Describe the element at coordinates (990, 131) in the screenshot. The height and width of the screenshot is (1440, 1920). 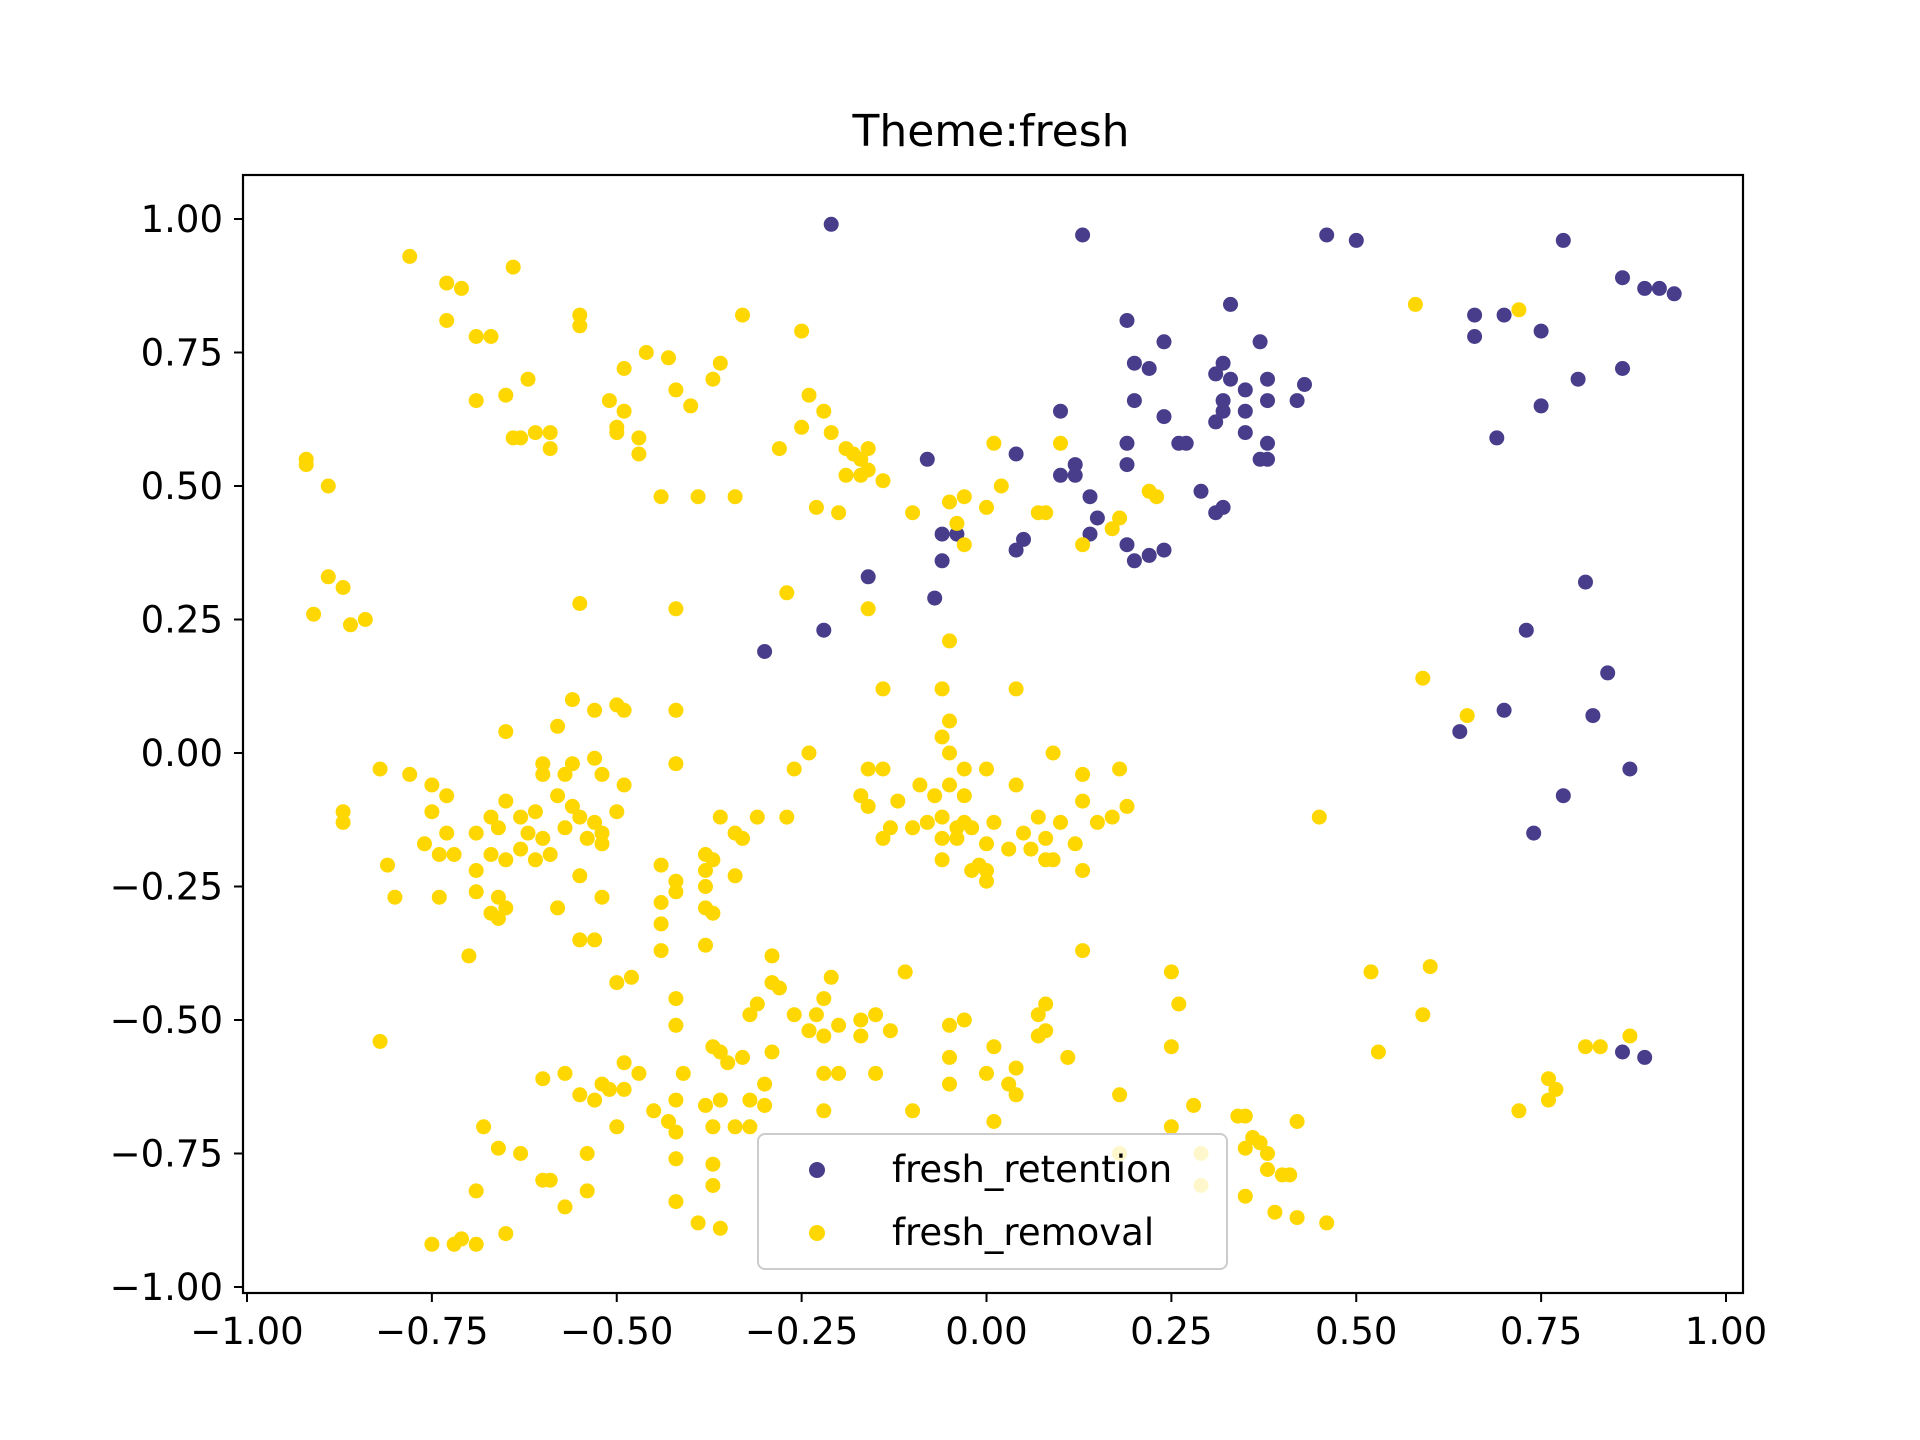
I see `chart-title: Theme:fresh` at that location.